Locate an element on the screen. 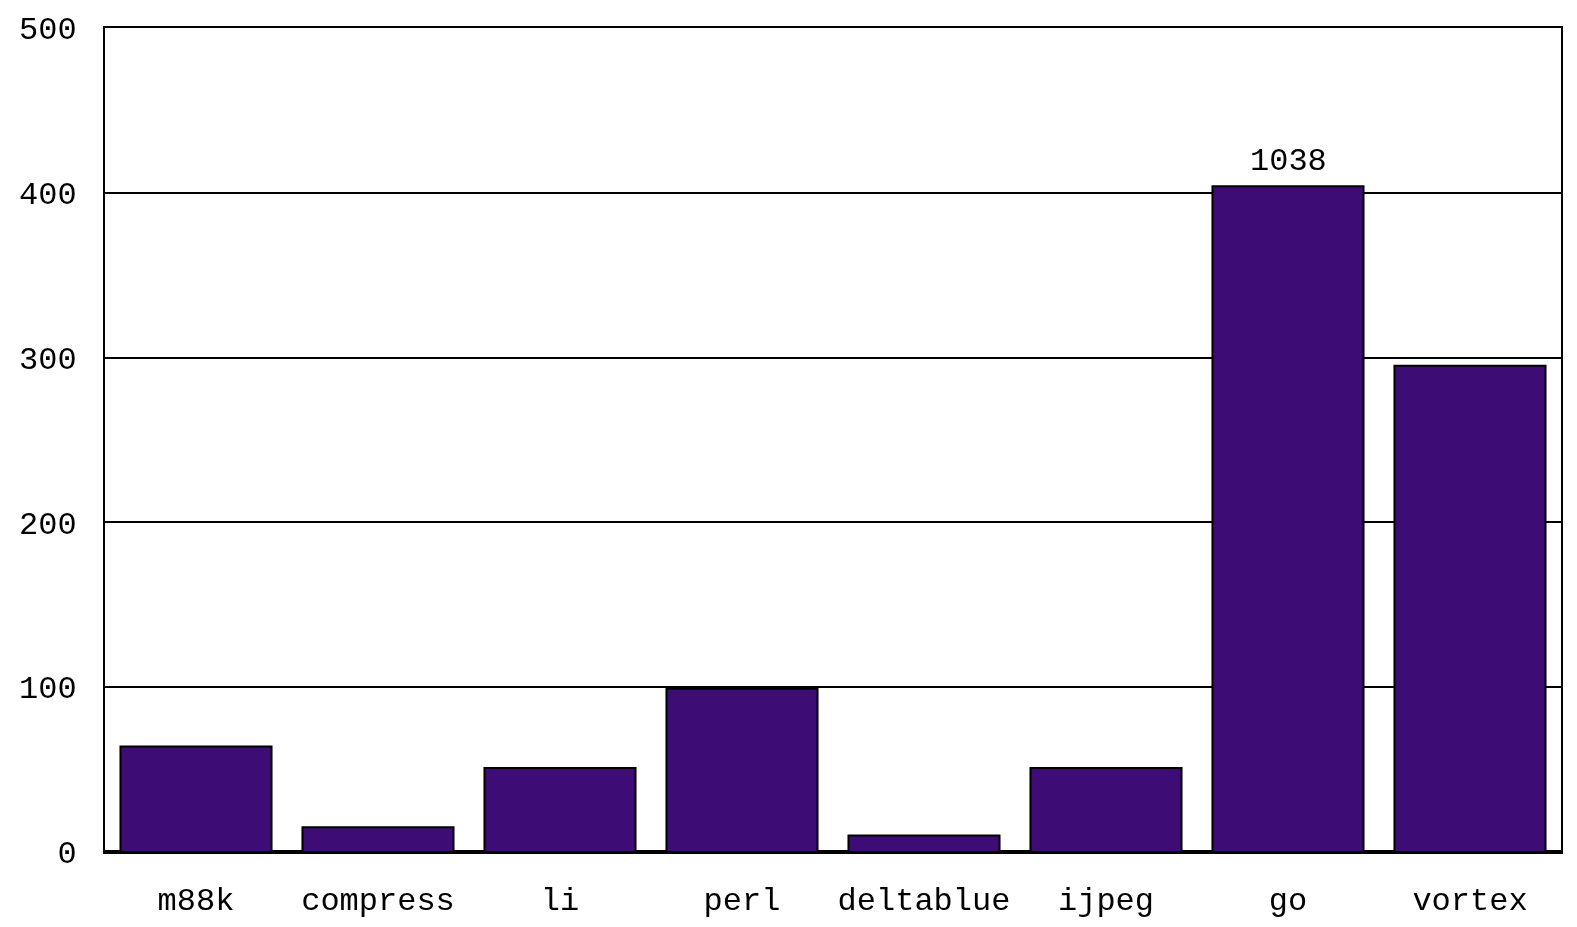 This screenshot has width=1577, height=927. y-tick-label: 300 is located at coordinates (47, 360).